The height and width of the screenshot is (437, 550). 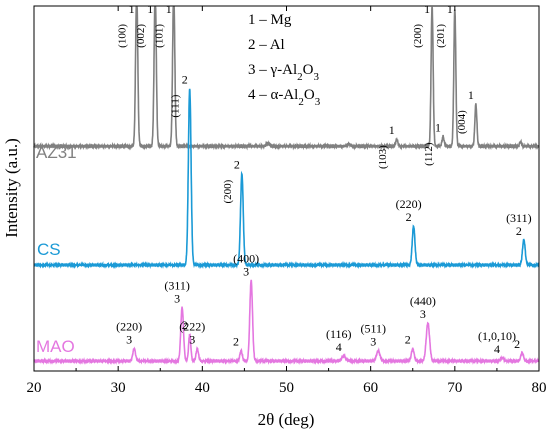 I want to click on series-labels: AZ31 CS MAO, so click(x=56, y=249).